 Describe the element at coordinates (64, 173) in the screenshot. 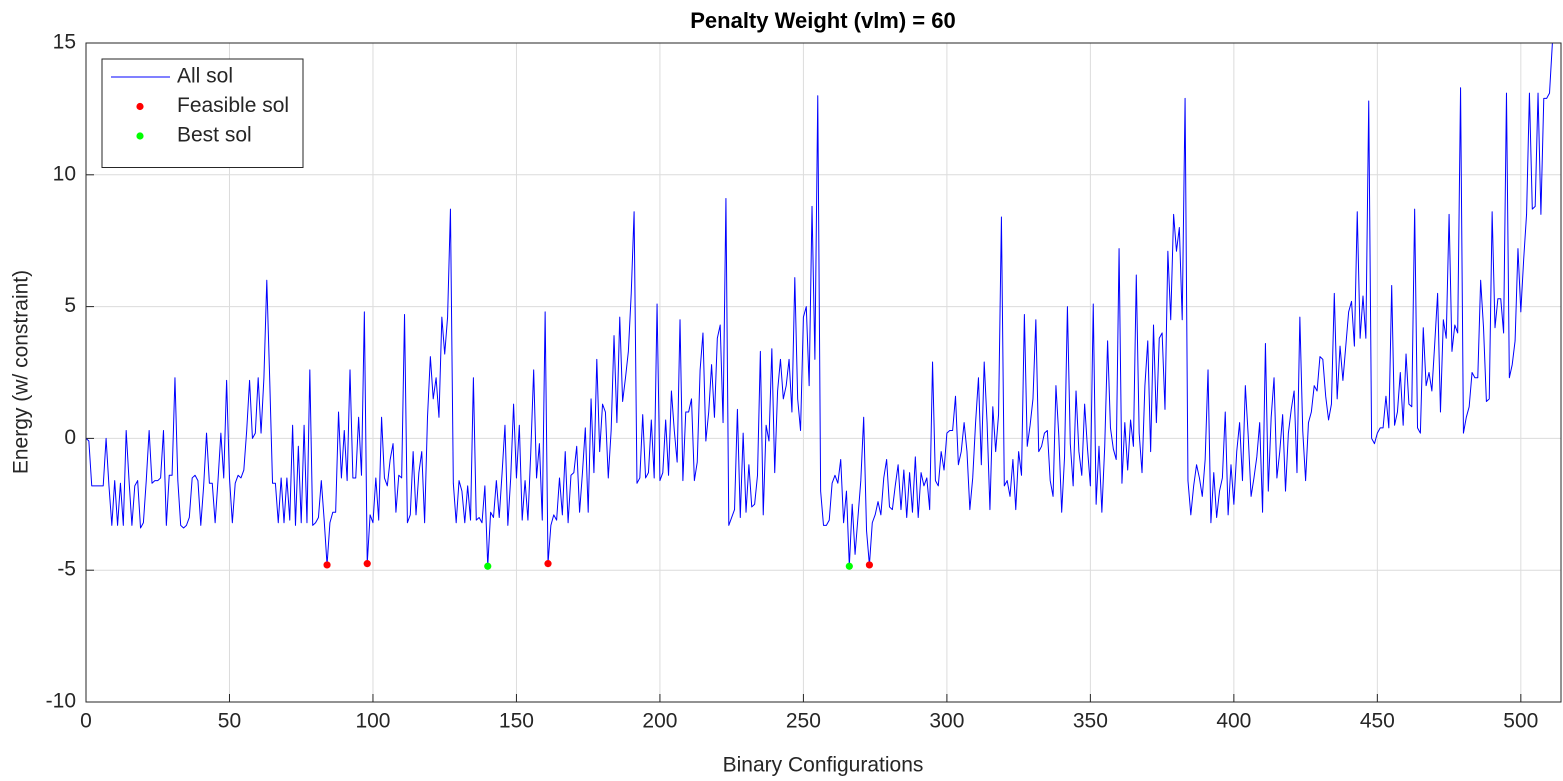

I see `y-tick-label: 10` at that location.